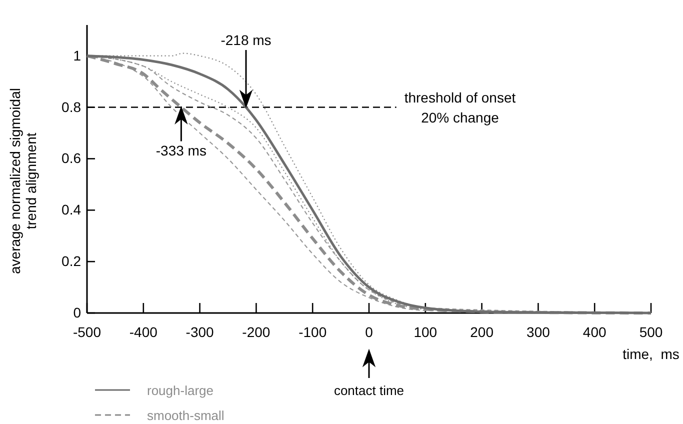 This screenshot has width=683, height=424. Describe the element at coordinates (181, 150) in the screenshot. I see `annotation: -333 ms` at that location.